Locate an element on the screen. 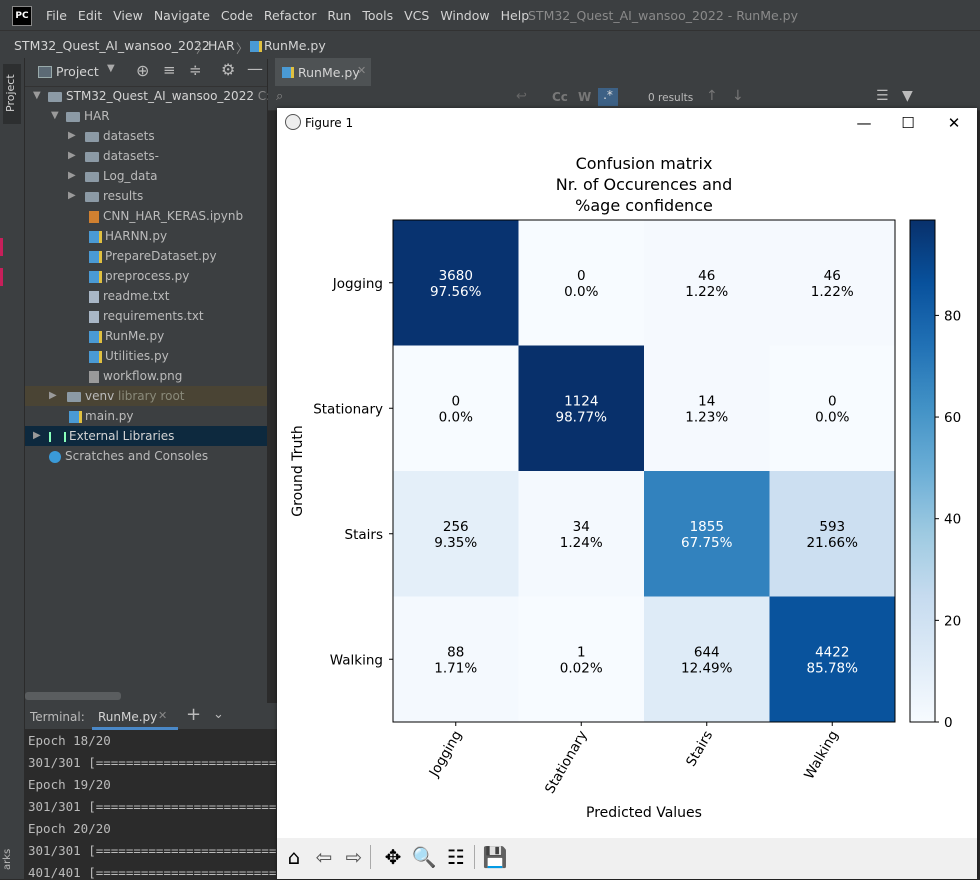 The width and height of the screenshot is (980, 880). expand-all-icon: ≡ is located at coordinates (169, 70).